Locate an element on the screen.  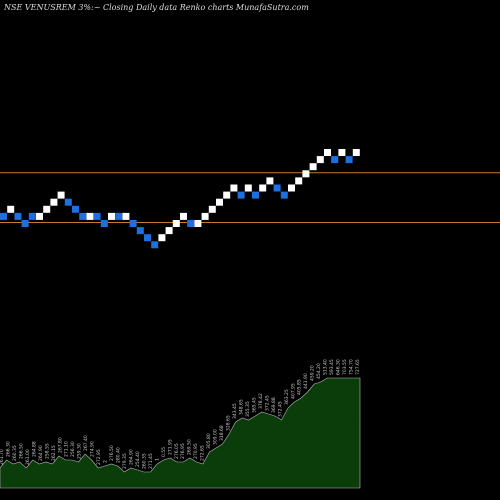
volume-label: 727.65 is located at coordinates (358, 367).